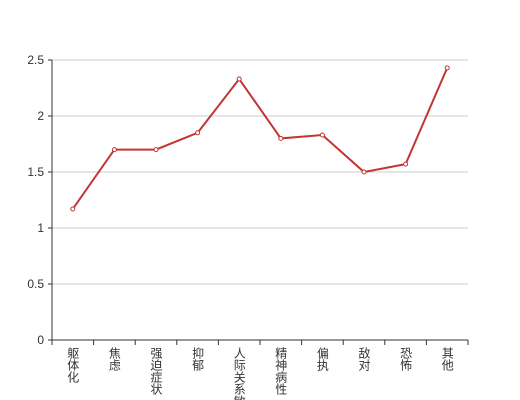 The width and height of the screenshot is (520, 400). Describe the element at coordinates (114, 359) in the screenshot. I see `x-tick-label: 焦虑` at that location.